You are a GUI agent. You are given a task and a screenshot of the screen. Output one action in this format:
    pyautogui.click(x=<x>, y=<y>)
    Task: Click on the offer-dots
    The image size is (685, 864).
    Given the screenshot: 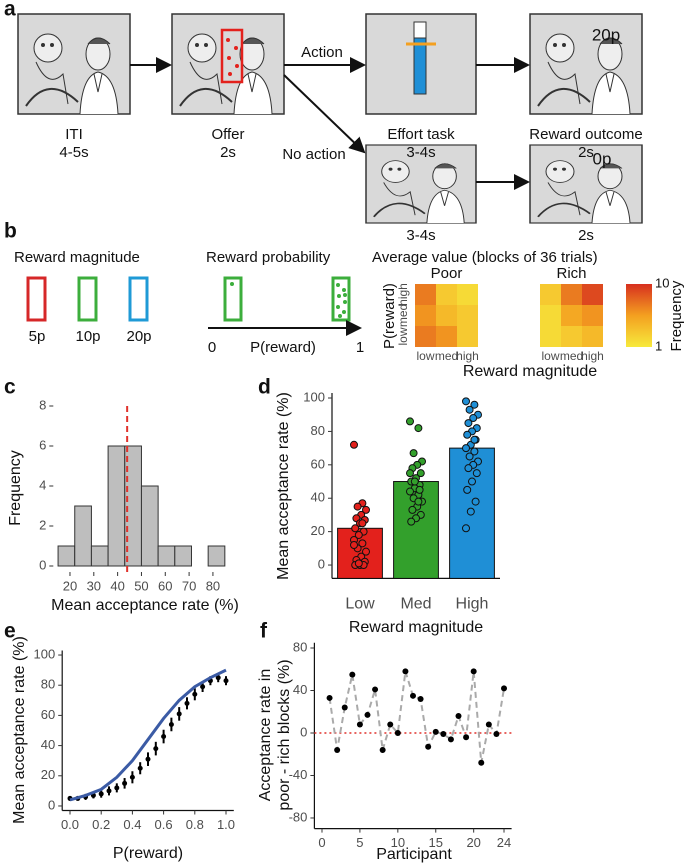 What is the action you would take?
    pyautogui.click(x=232, y=57)
    